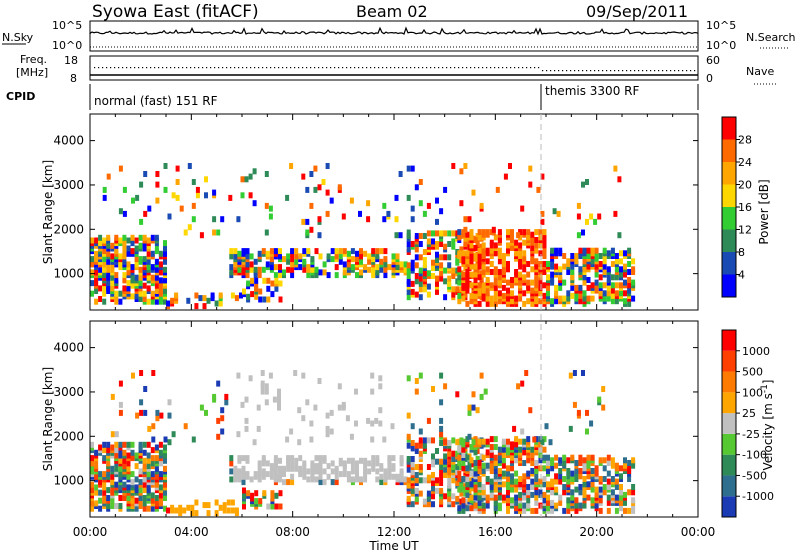  What do you see at coordinates (698, 532) in the screenshot?
I see `x-tick-label: 00:00` at bounding box center [698, 532].